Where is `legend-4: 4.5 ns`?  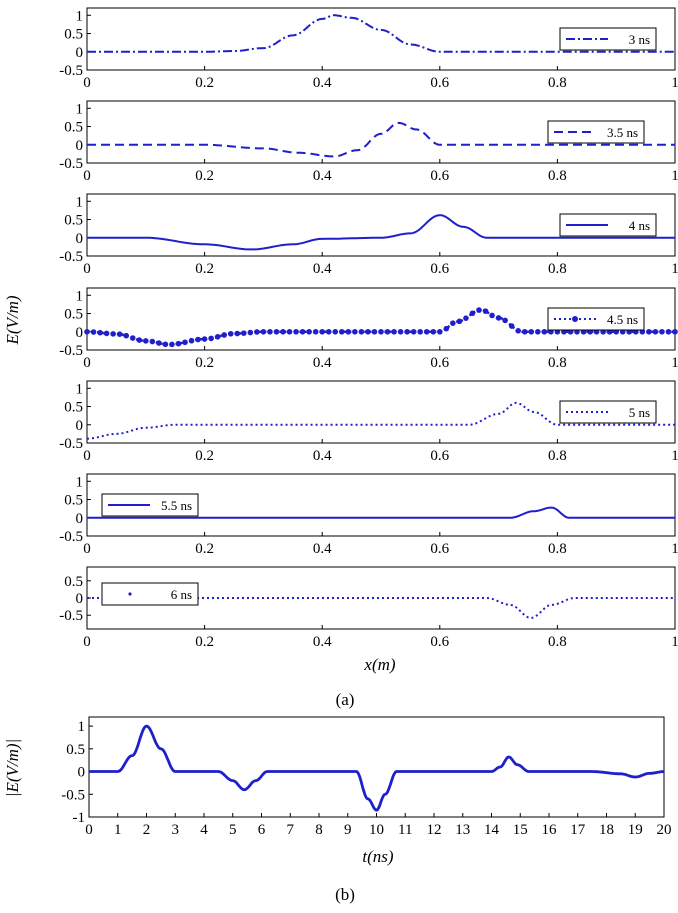 legend-4: 4.5 ns is located at coordinates (596, 319).